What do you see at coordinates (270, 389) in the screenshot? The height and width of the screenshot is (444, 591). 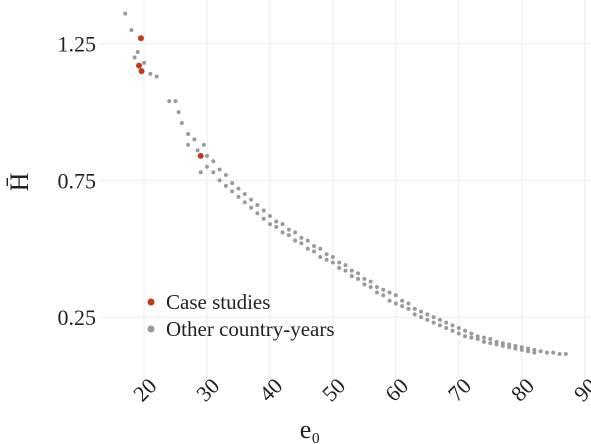 I see `x-tick-label: 40` at bounding box center [270, 389].